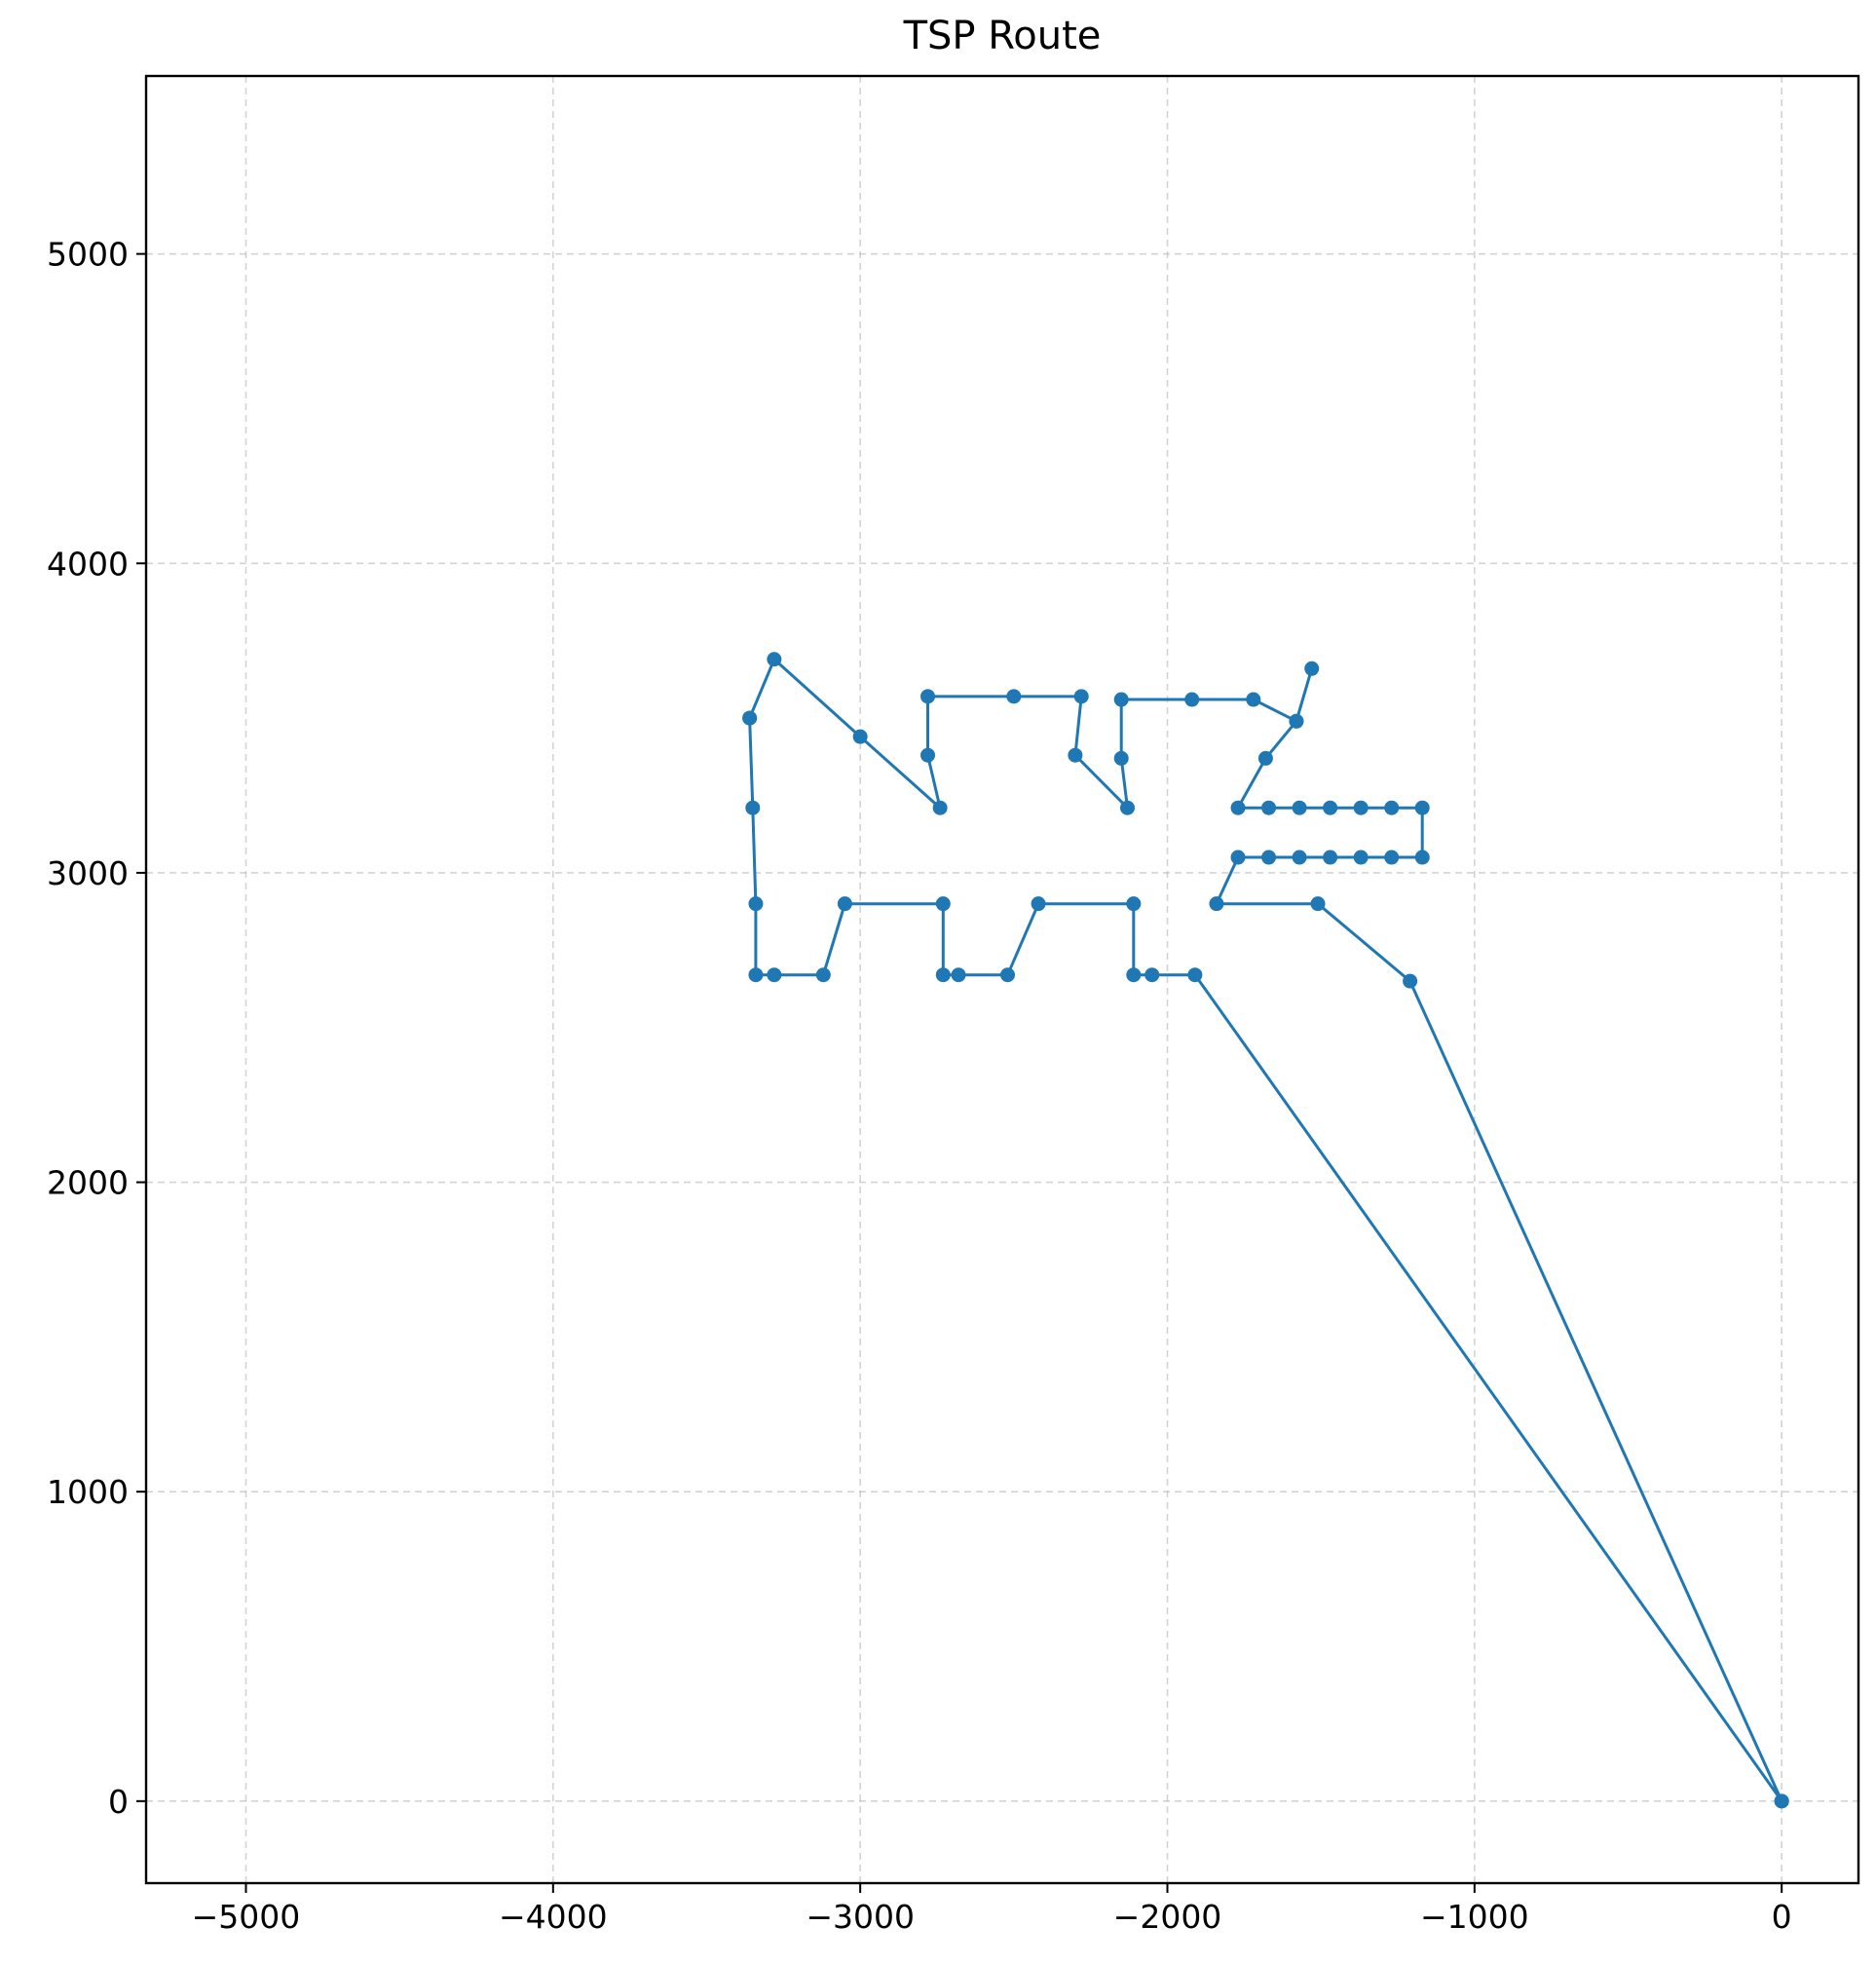 The width and height of the screenshot is (1876, 1964). I want to click on x-tick-label: −2000, so click(1168, 1917).